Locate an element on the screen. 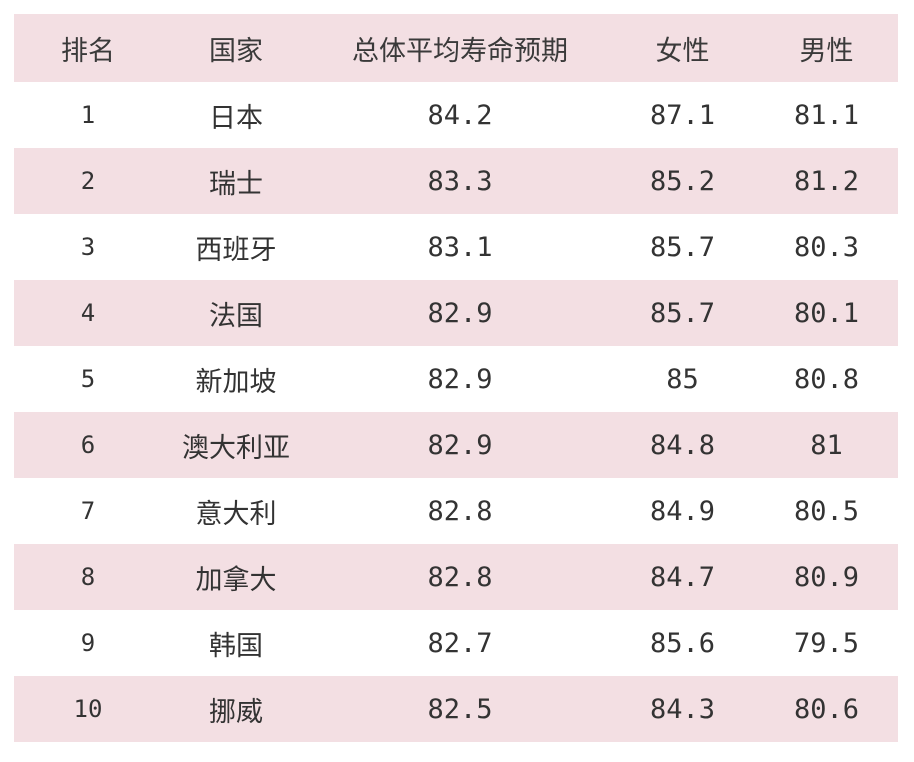 The image size is (914, 762). header-country: 国家 is located at coordinates (236, 51).